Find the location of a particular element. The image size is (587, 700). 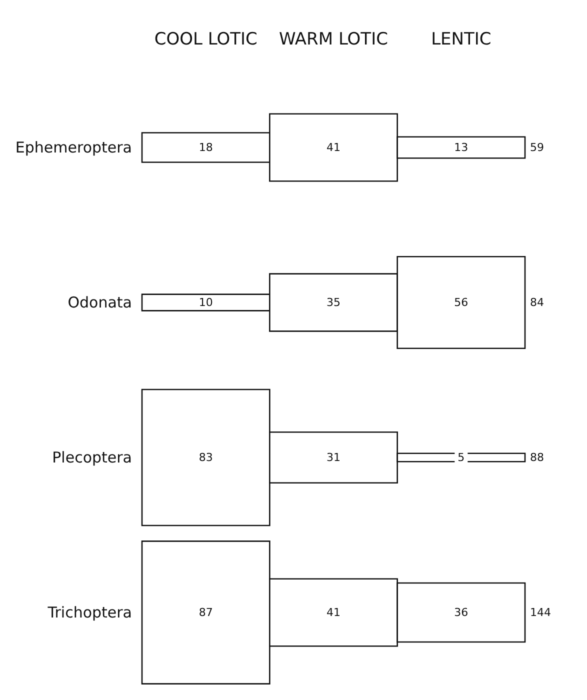

series-label: Trichoptera is located at coordinates (89, 613).